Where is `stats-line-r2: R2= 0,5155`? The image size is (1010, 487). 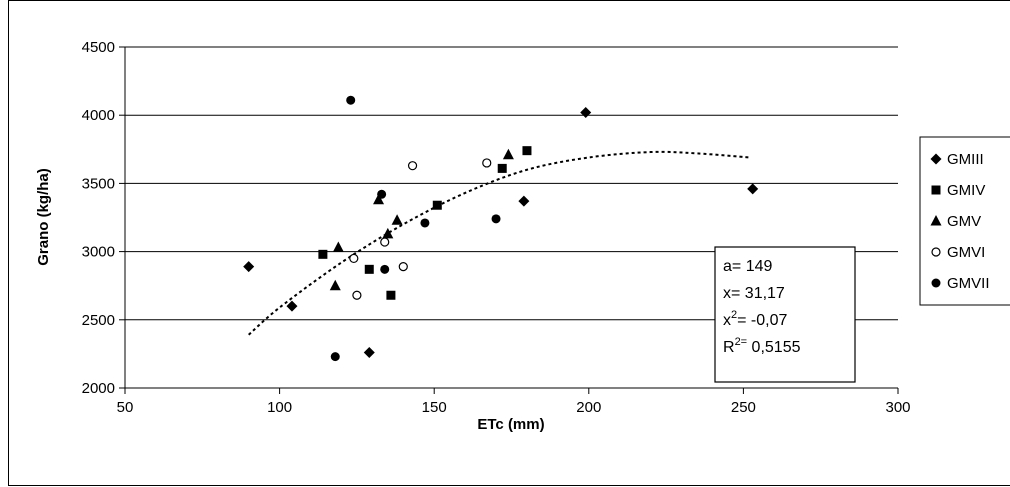 stats-line-r2: R2= 0,5155 is located at coordinates (762, 346).